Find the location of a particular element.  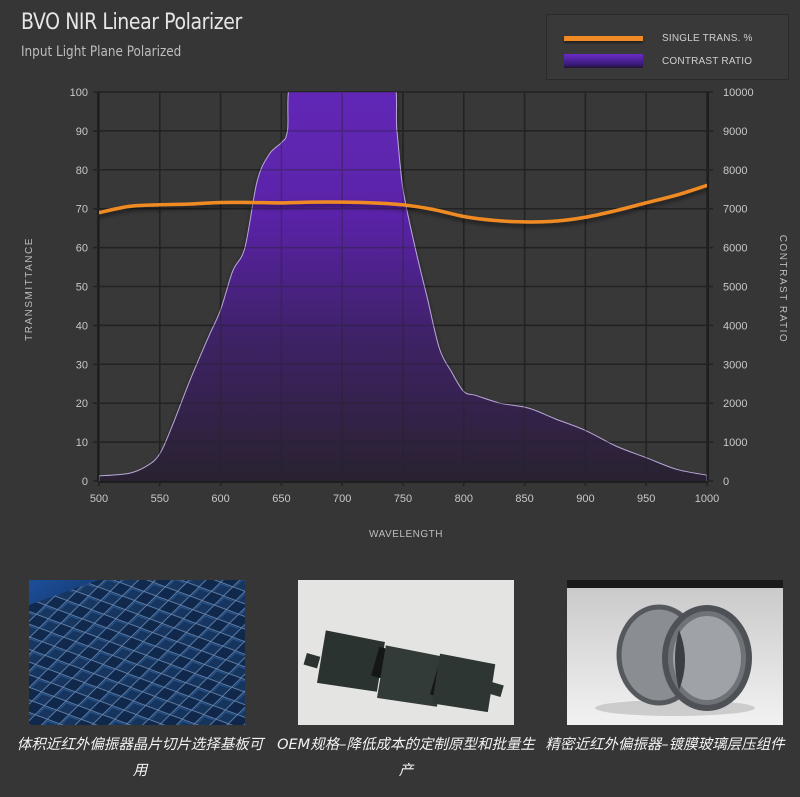

film-pieces-image-icon is located at coordinates (406, 652).